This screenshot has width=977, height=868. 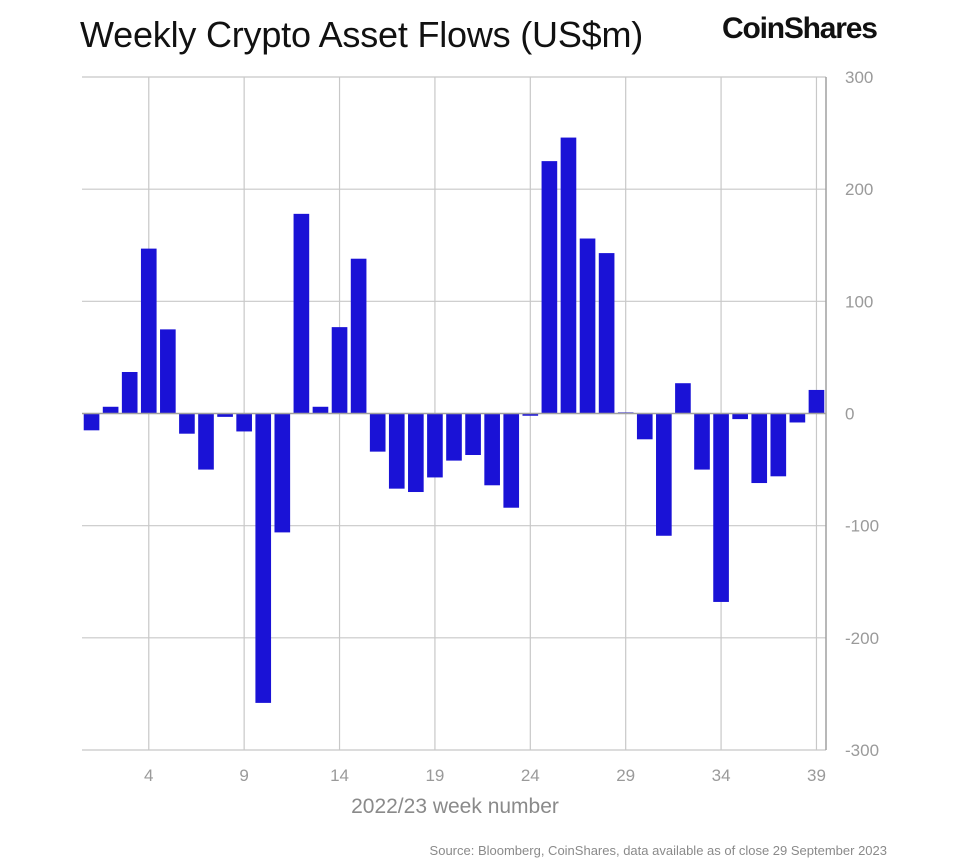 What do you see at coordinates (859, 189) in the screenshot?
I see `y-tick-label: 200` at bounding box center [859, 189].